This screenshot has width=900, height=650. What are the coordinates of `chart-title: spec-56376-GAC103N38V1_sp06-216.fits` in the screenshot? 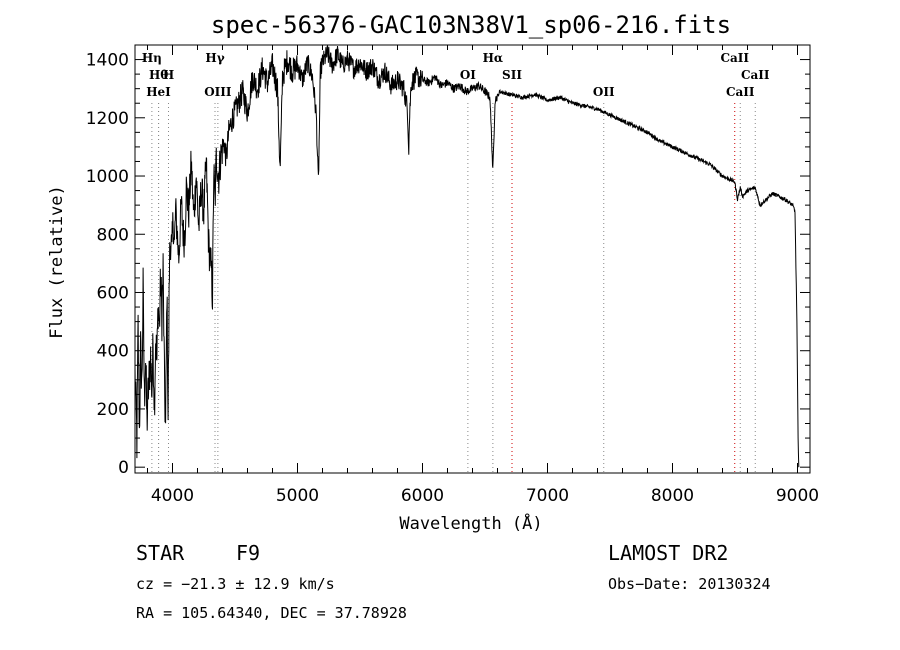 It's located at (471, 25).